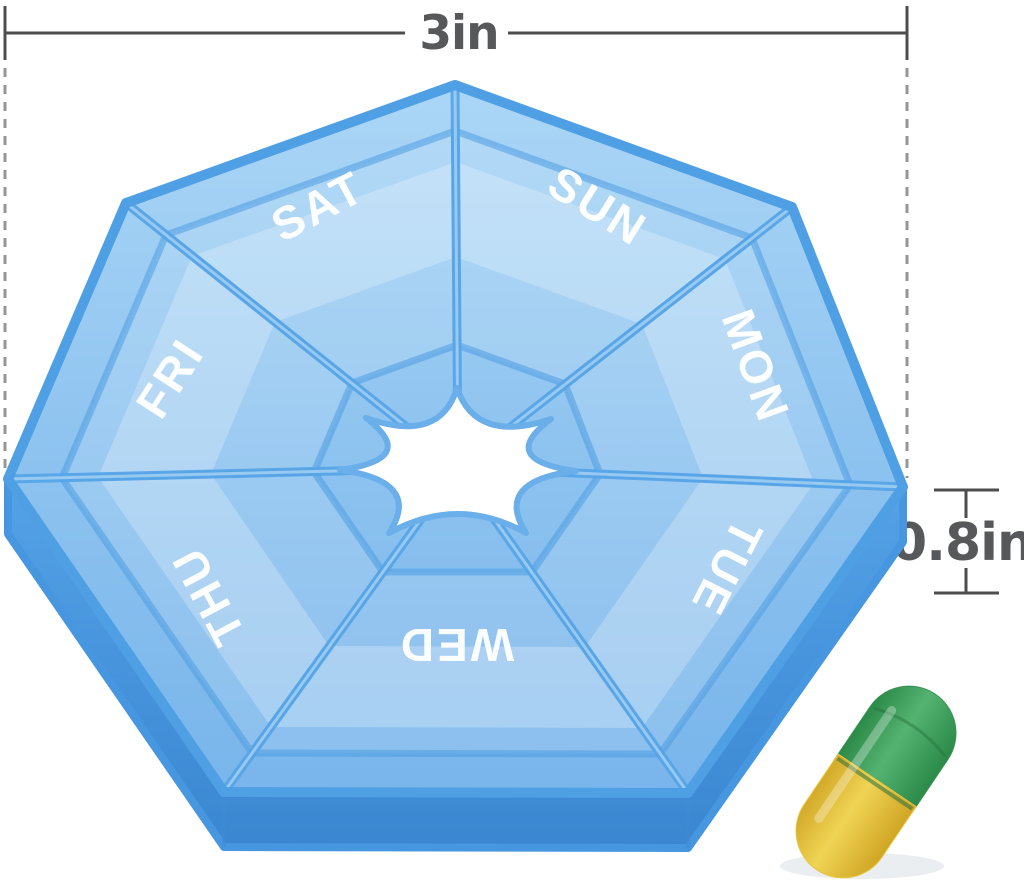 The width and height of the screenshot is (1024, 894). What do you see at coordinates (186, 366) in the screenshot?
I see `lid-highlight-fri` at bounding box center [186, 366].